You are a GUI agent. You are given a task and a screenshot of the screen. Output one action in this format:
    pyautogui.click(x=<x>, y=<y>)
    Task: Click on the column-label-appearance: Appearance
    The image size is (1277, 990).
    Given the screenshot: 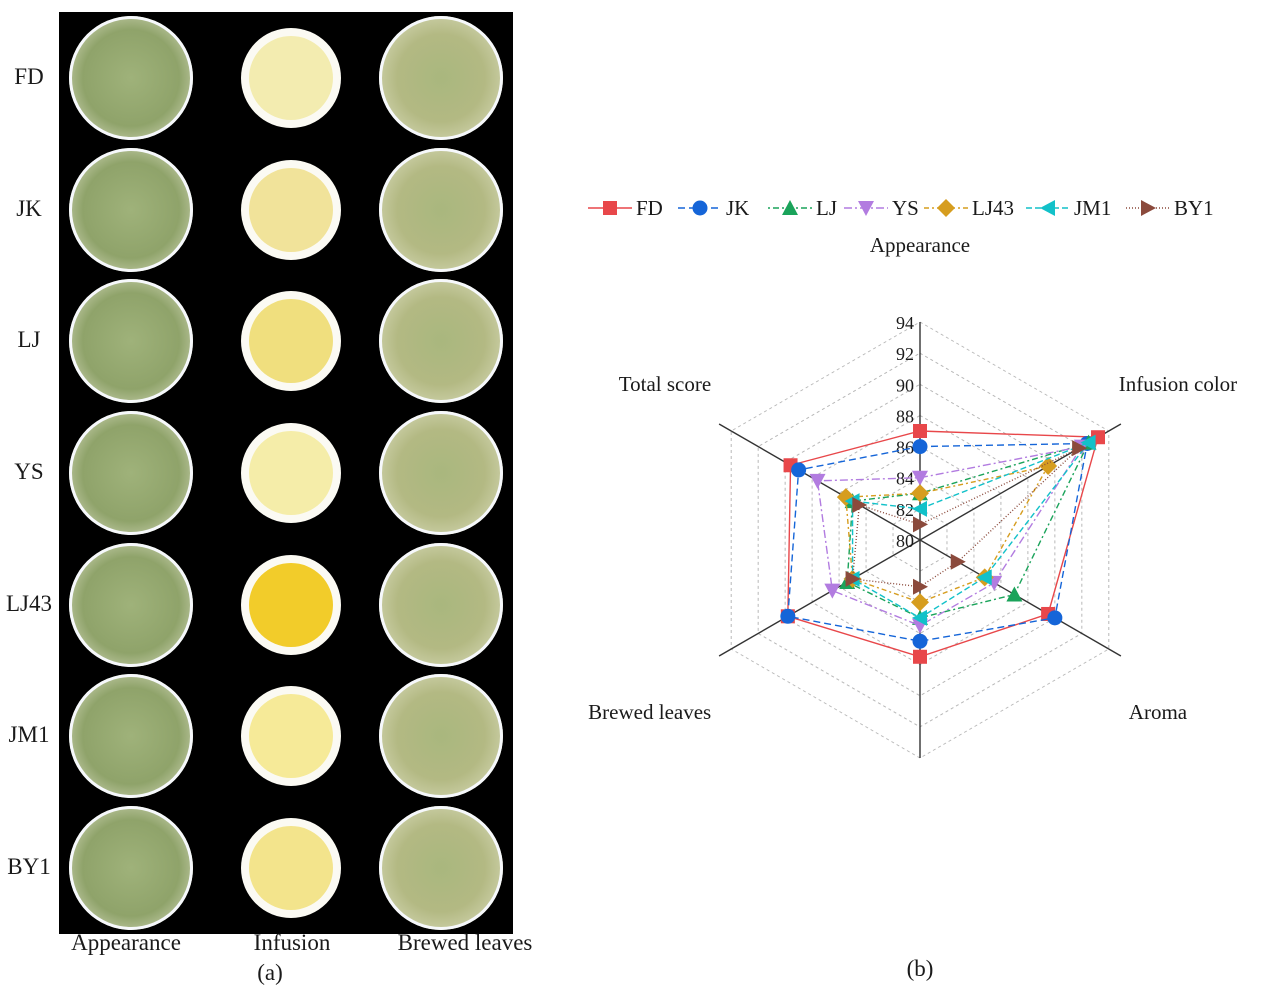 What is the action you would take?
    pyautogui.click(x=126, y=942)
    